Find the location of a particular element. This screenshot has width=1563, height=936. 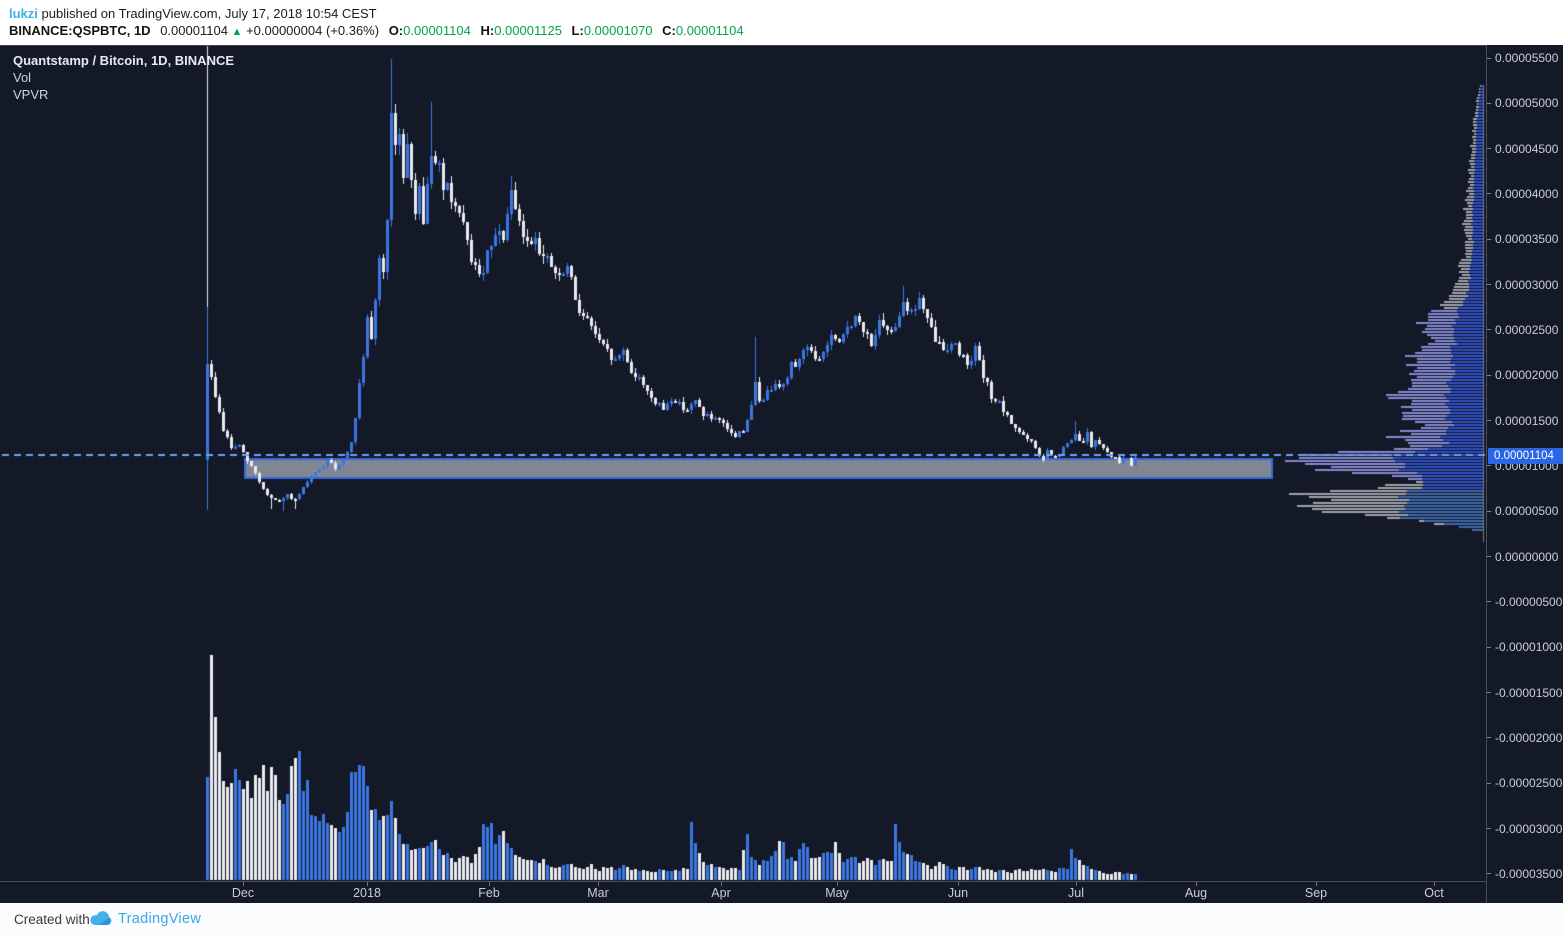

price-axis-label: -0.00003500 is located at coordinates (1529, 873).